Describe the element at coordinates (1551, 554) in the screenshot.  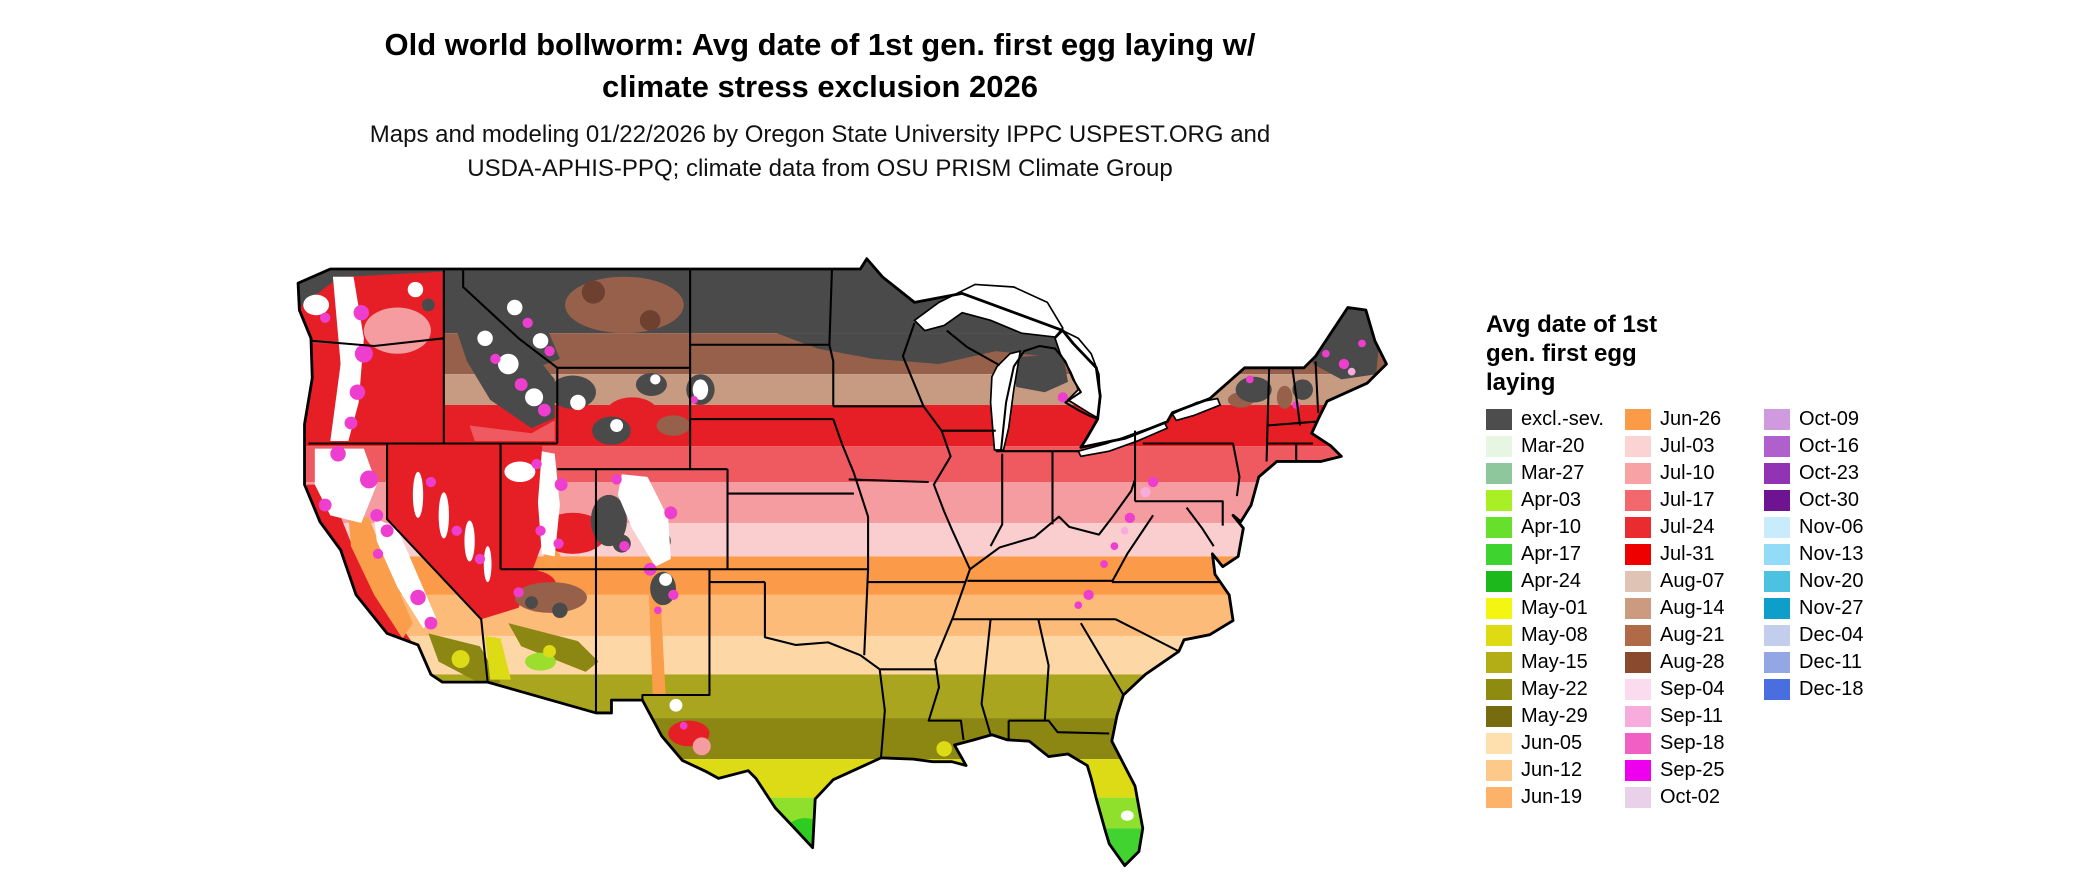
I see `legend-label: Apr-17` at that location.